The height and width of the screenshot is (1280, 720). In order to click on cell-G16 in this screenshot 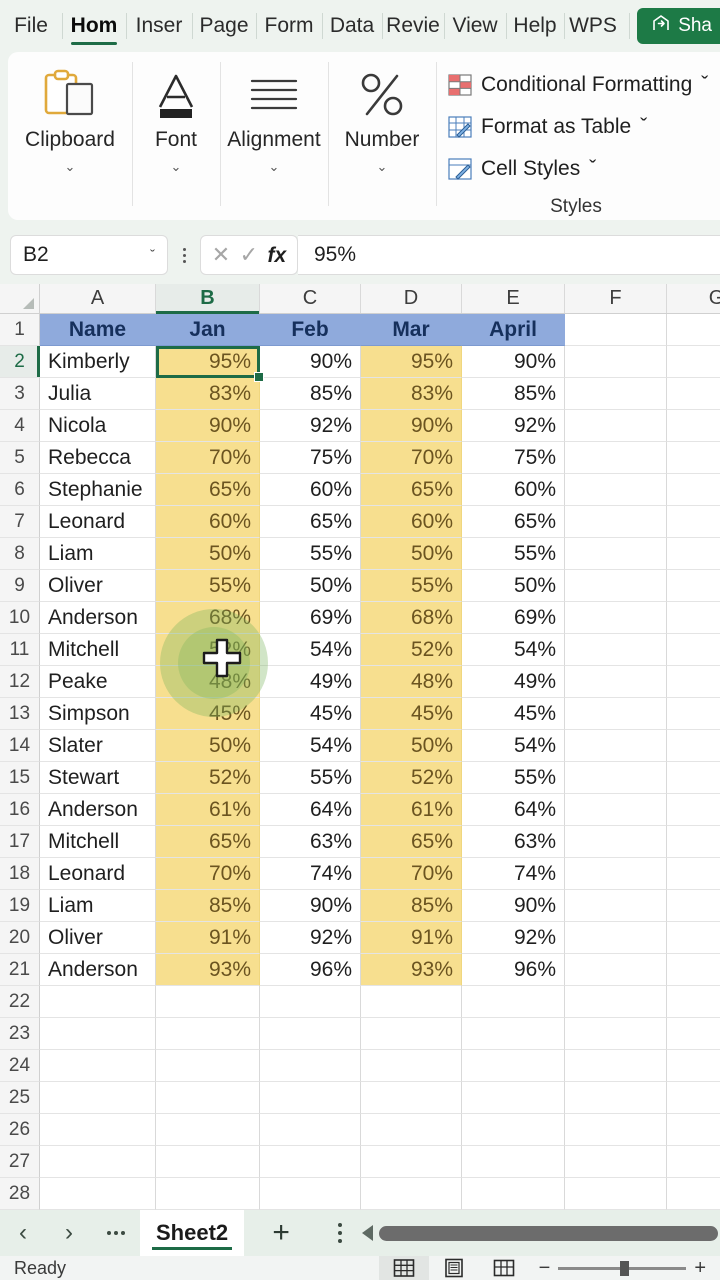, I will do `click(693, 810)`.